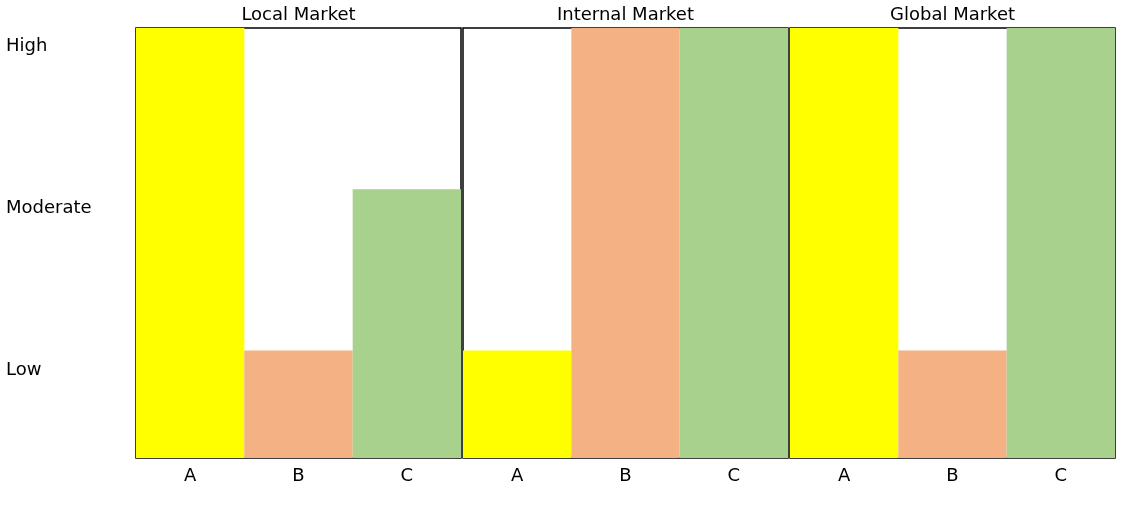 This screenshot has height=529, width=1124. I want to click on text: High, so click(27, 44).